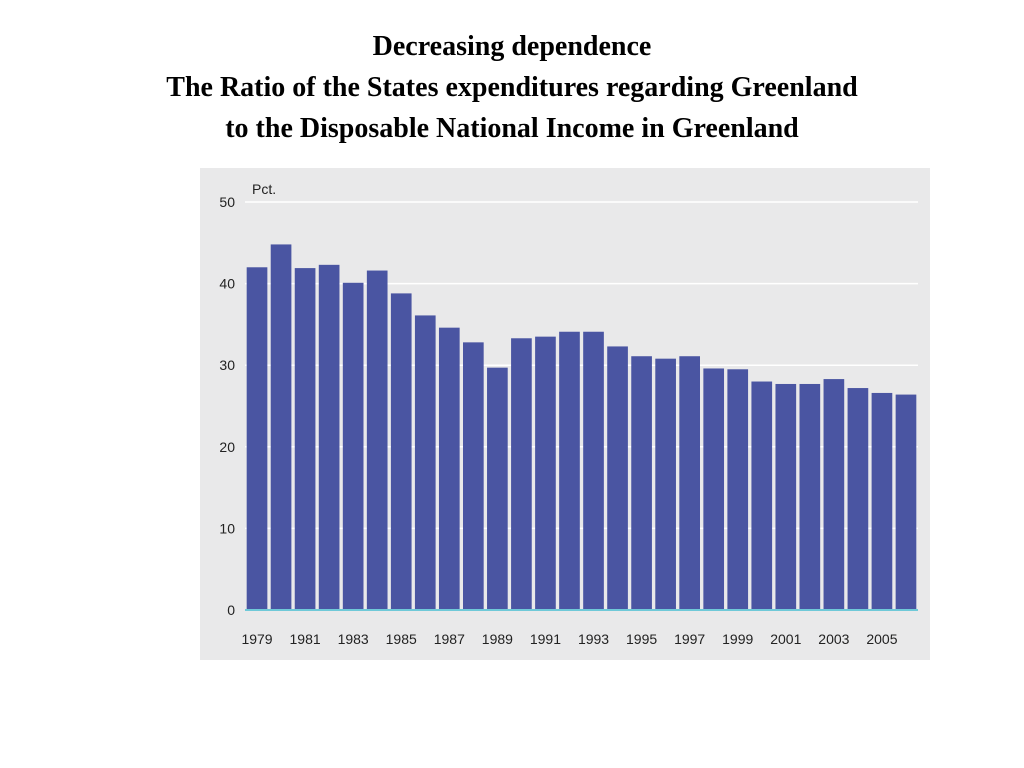  Describe the element at coordinates (512, 46) in the screenshot. I see `title-line-1: Decreasing dependence` at that location.